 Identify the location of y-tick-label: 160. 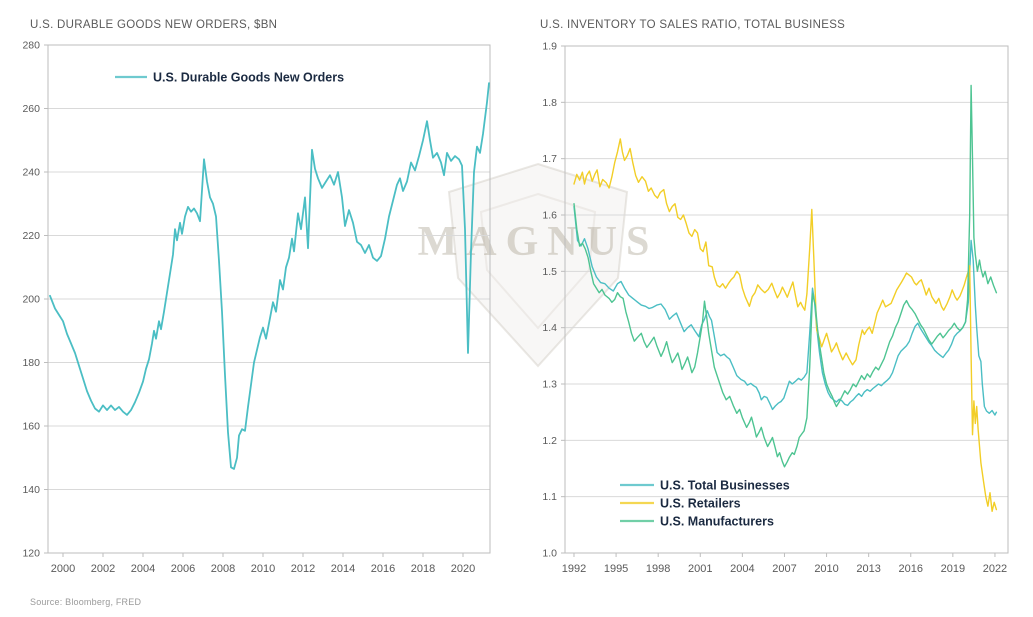
(31, 427).